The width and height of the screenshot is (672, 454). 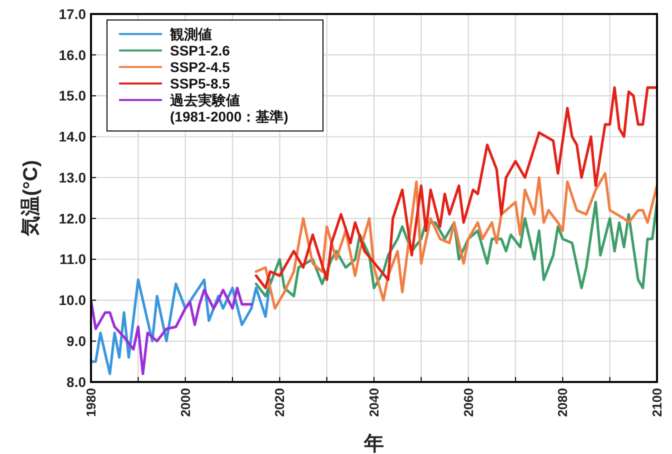 I want to click on y-tick-label: 9.0, so click(x=76, y=341).